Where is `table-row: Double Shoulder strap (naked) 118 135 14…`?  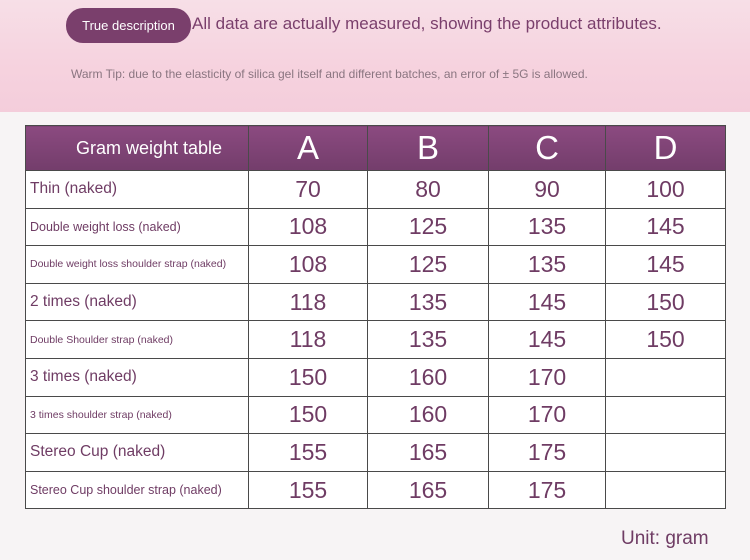 table-row: Double Shoulder strap (naked) 118 135 14… is located at coordinates (375, 339).